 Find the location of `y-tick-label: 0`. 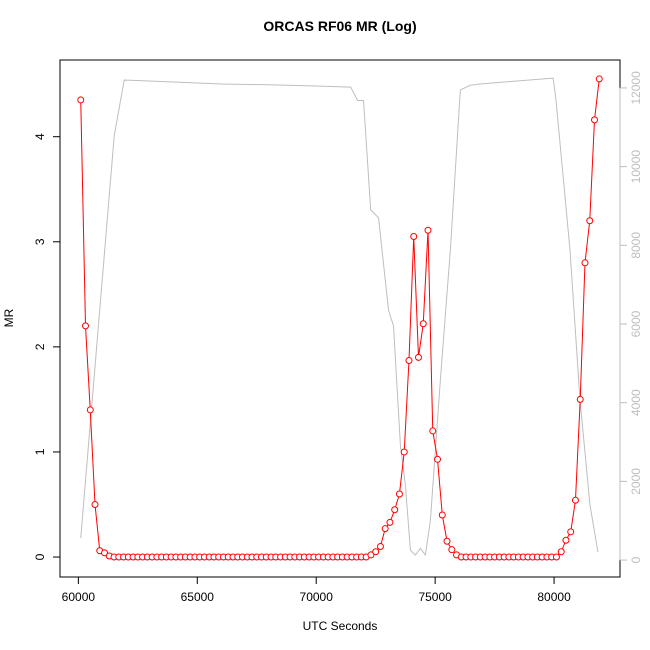

y-tick-label: 0 is located at coordinates (40, 556).